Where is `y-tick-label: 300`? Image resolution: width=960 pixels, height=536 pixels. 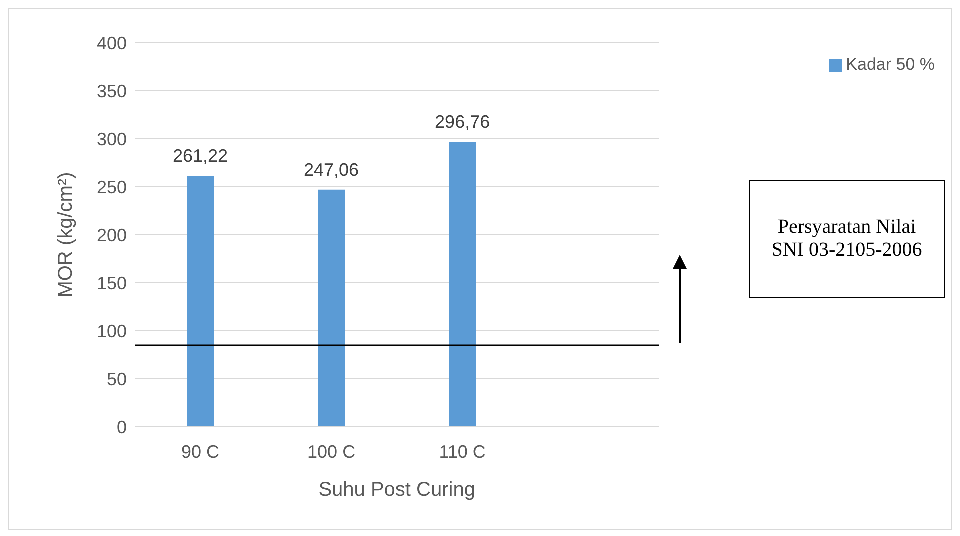 y-tick-label: 300 is located at coordinates (111, 139).